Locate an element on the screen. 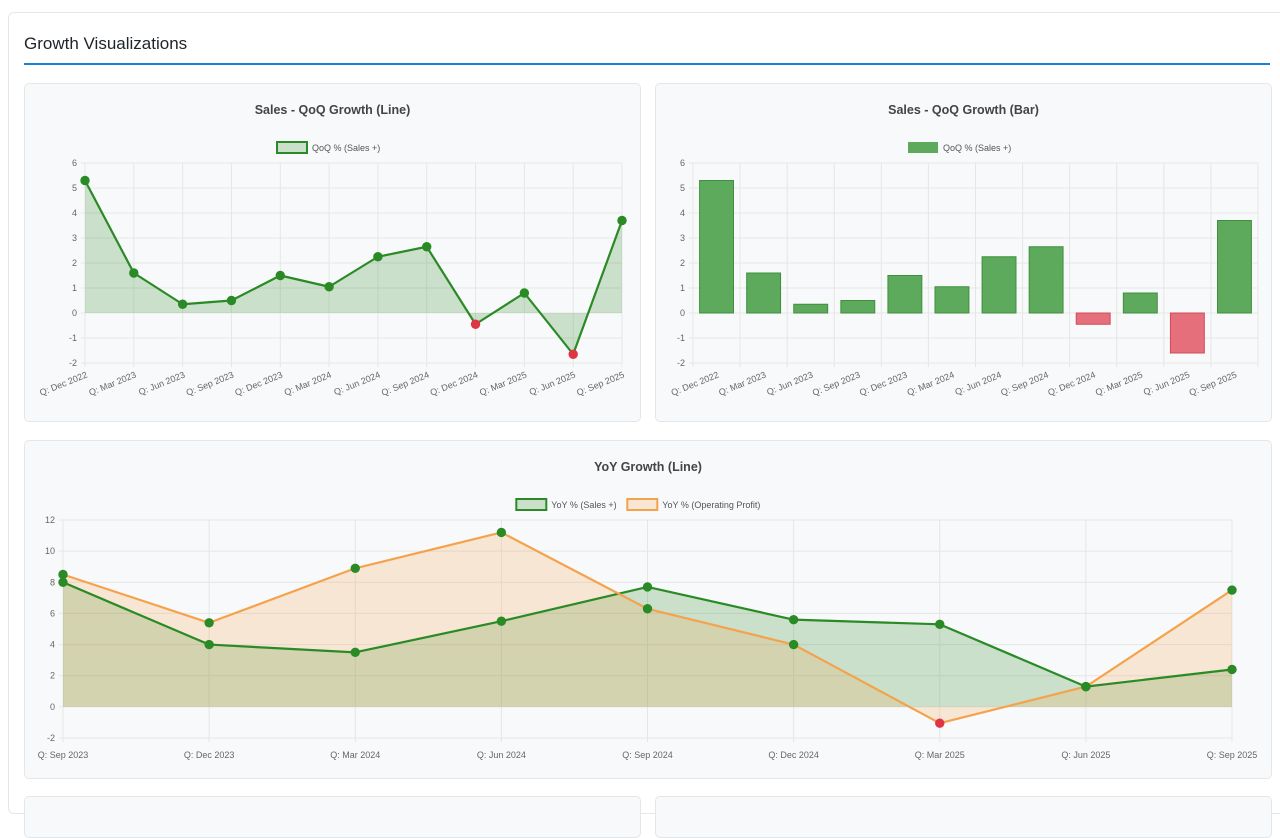 This screenshot has width=1280, height=838. section-divider is located at coordinates (647, 64).